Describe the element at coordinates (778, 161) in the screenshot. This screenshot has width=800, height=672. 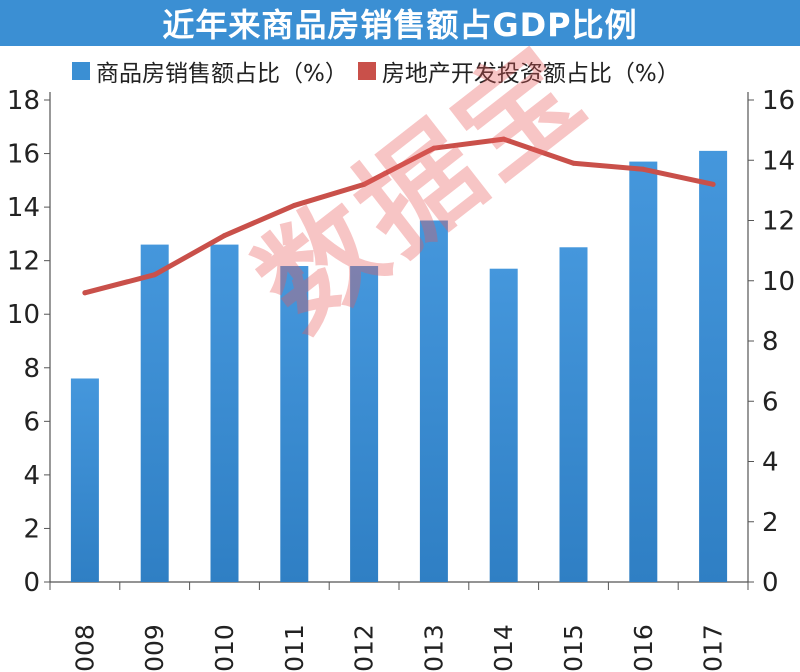
I see `right-tick-label: 14` at that location.